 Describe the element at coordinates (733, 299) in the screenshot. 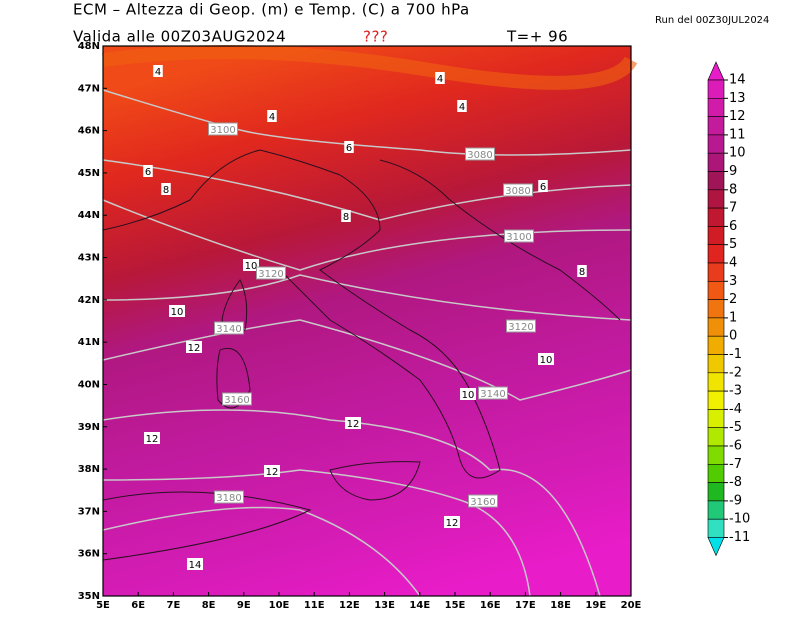

I see `colorbar-label: 2` at that location.